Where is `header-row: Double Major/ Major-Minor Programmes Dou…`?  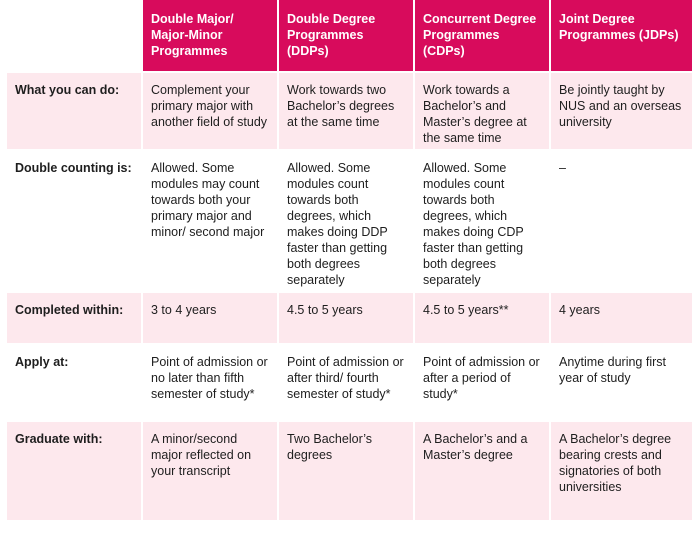
header-row: Double Major/ Major-Minor Programmes Dou… is located at coordinates (349, 35).